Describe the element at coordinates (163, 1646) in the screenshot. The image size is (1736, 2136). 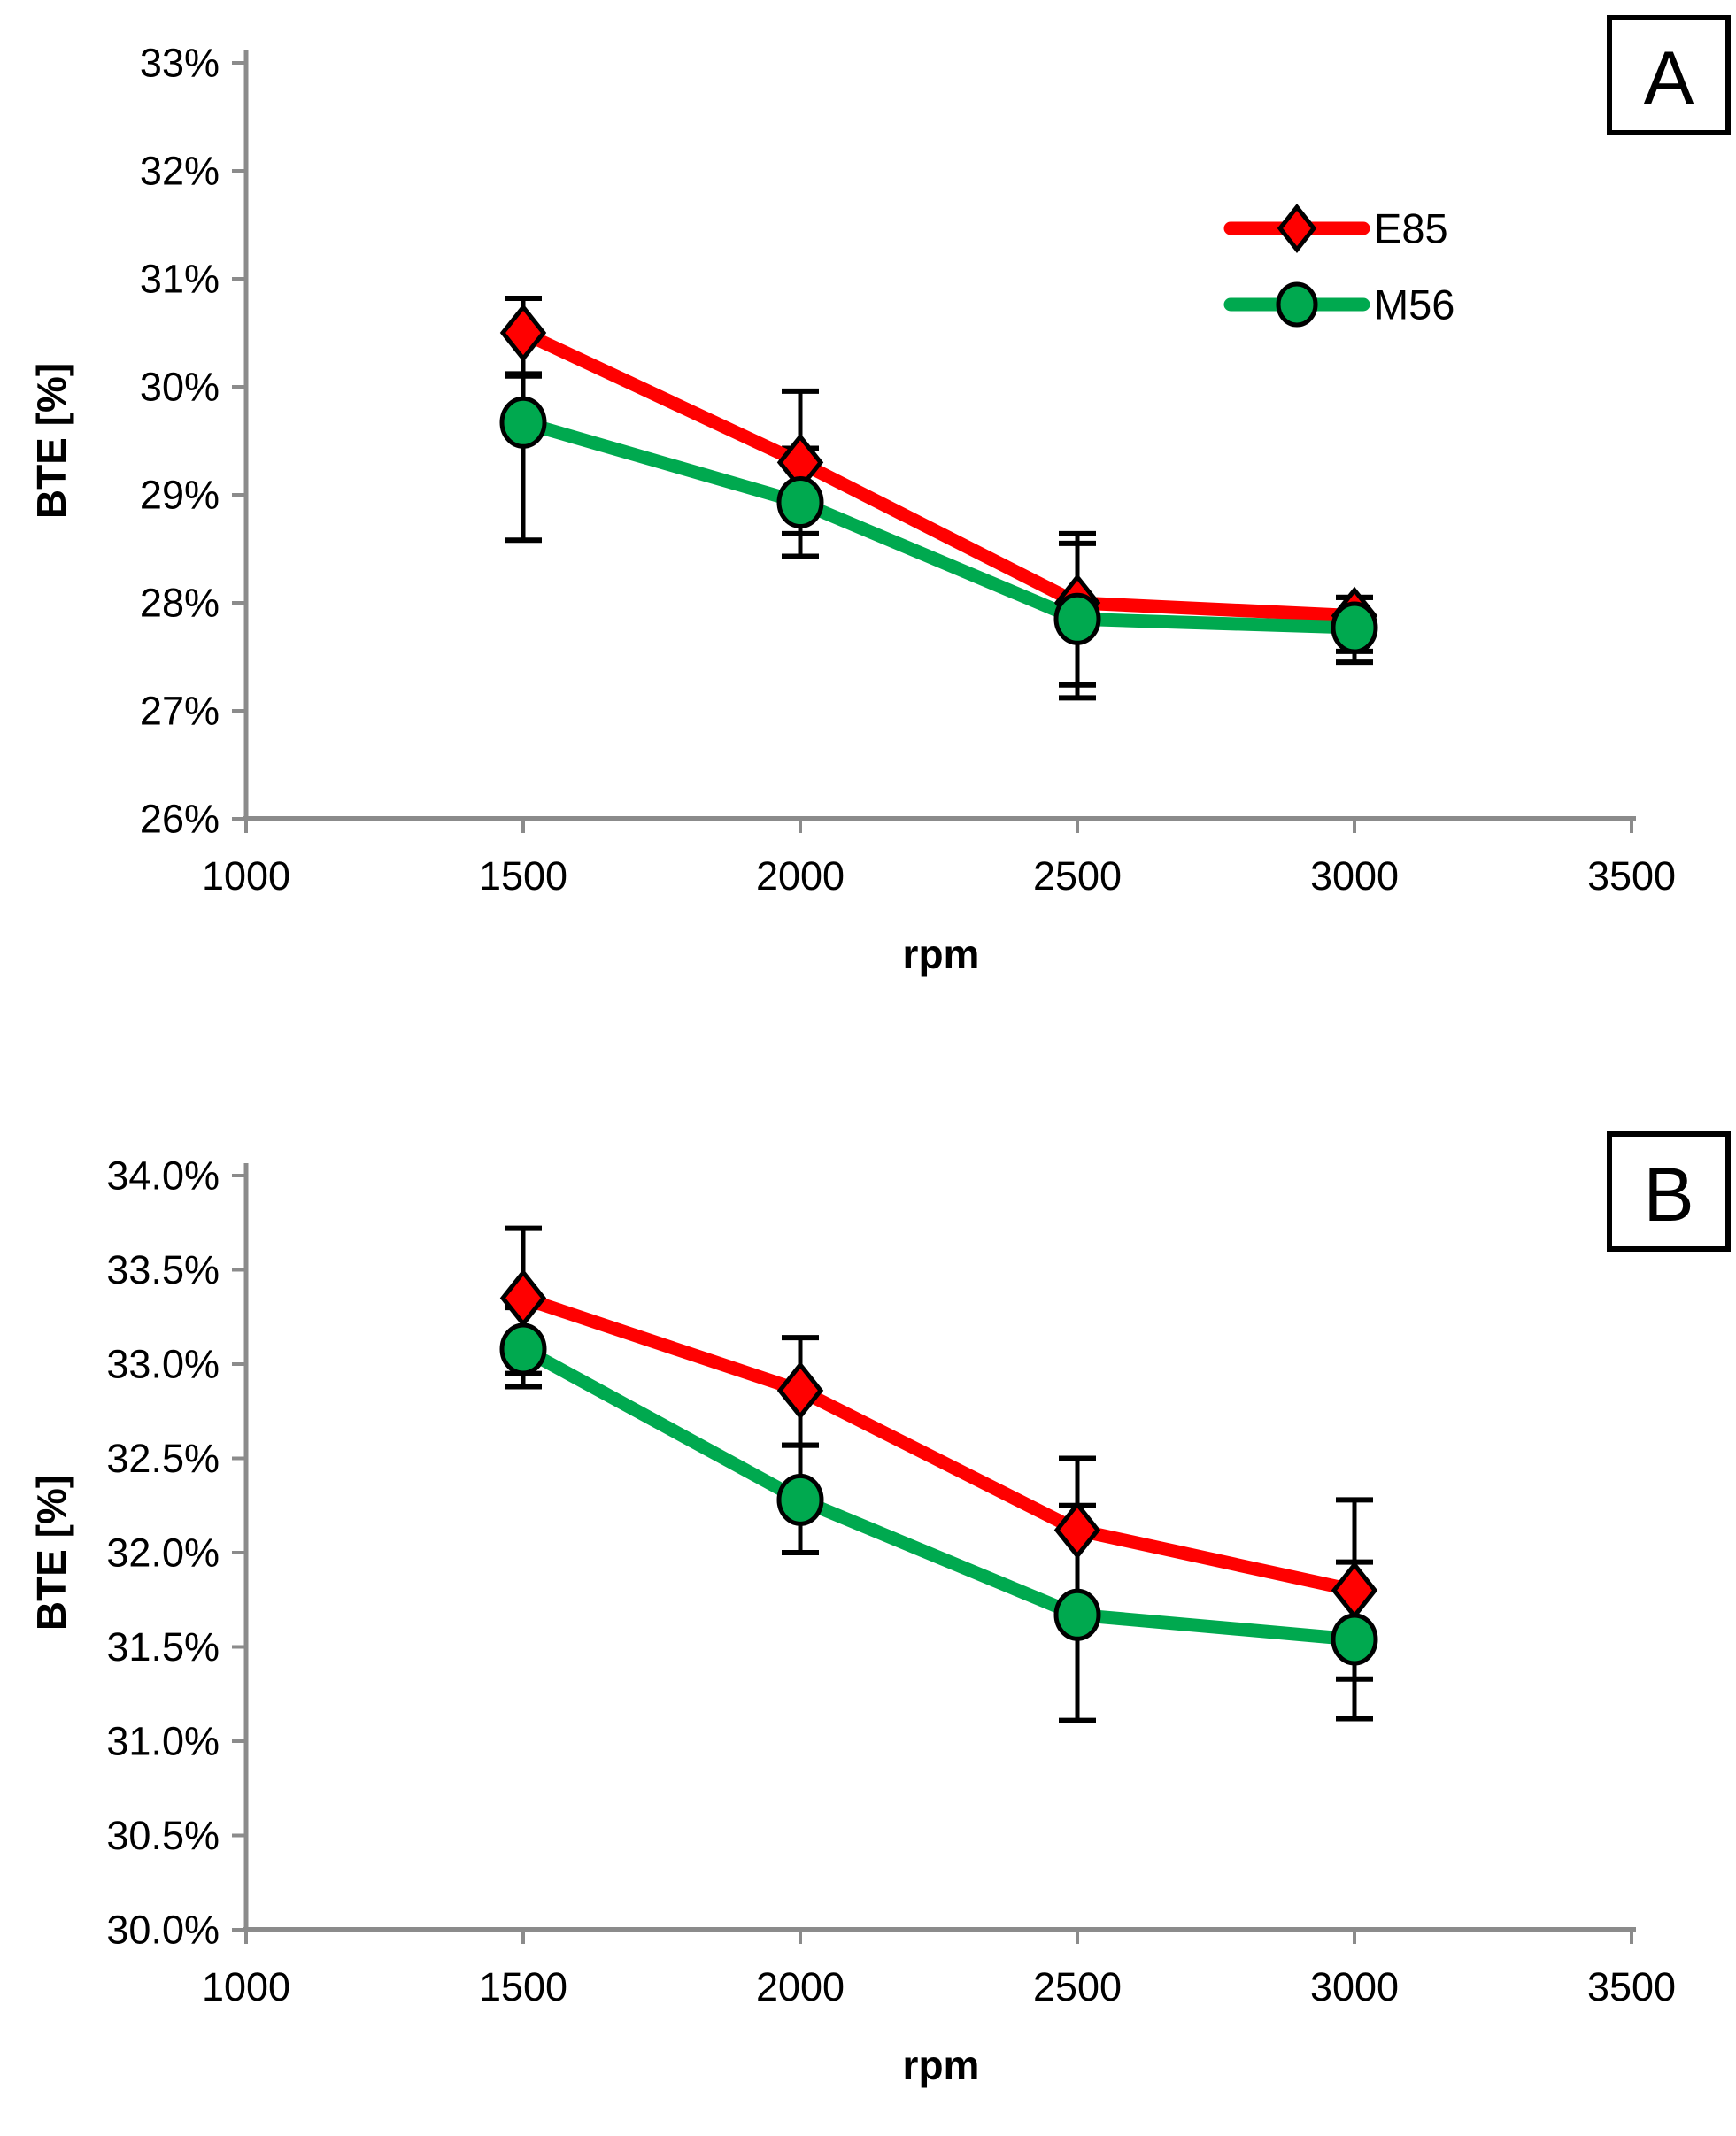
I see `y-tick-label: 31.5%` at that location.